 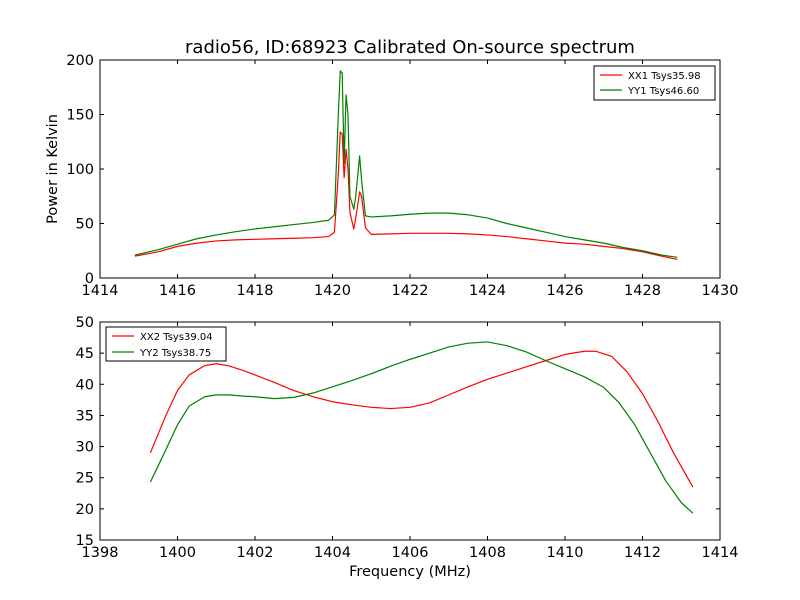 What do you see at coordinates (332, 553) in the screenshot?
I see `bottom-x-tick-label: 1404` at bounding box center [332, 553].